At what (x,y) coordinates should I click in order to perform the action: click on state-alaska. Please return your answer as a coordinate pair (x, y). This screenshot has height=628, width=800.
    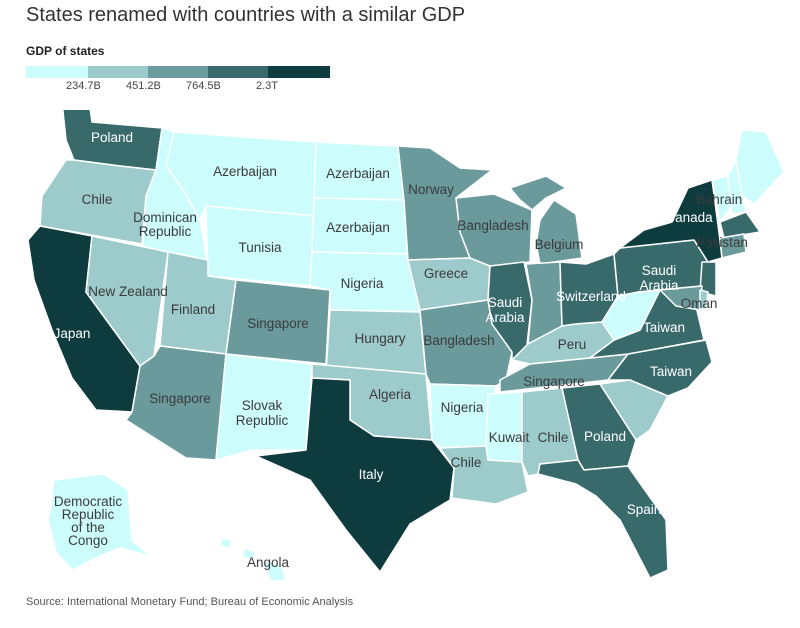
    Looking at the image, I should click on (99, 522).